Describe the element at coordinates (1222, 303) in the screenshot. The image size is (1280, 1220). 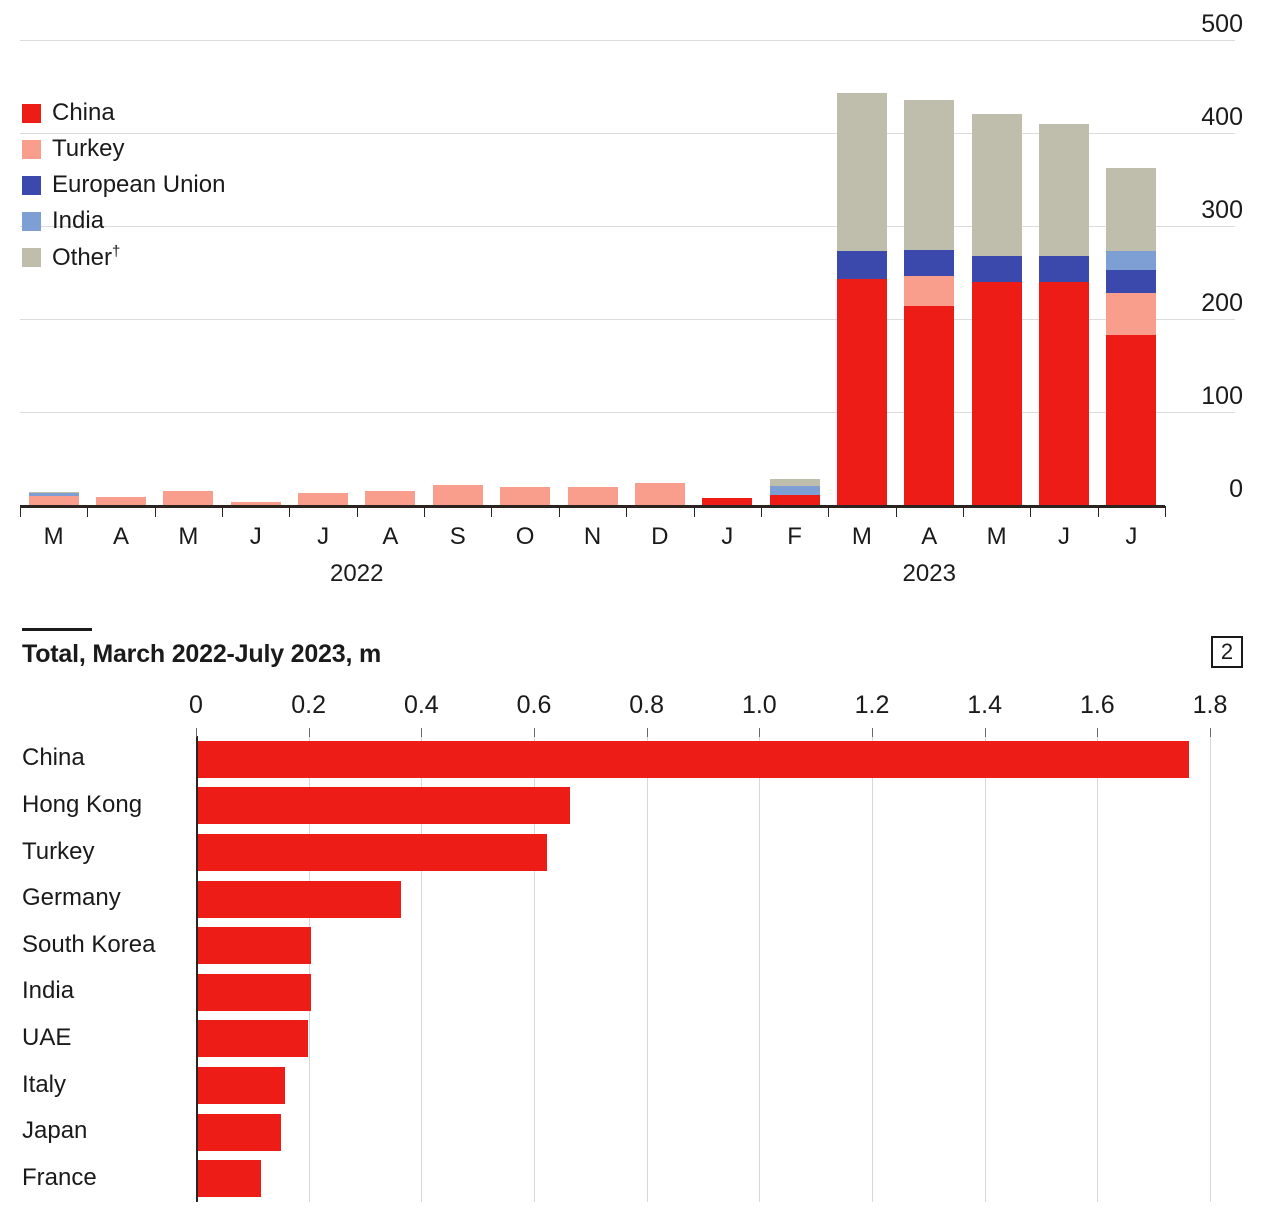
I see `y-tick-label: 200` at that location.